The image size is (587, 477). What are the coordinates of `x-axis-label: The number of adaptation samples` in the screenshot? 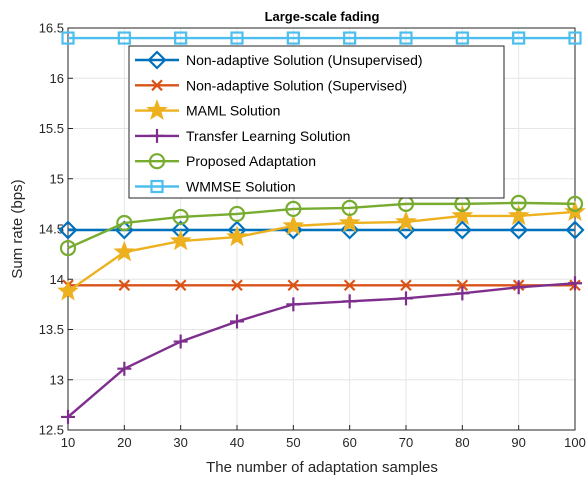 It's located at (322, 467).